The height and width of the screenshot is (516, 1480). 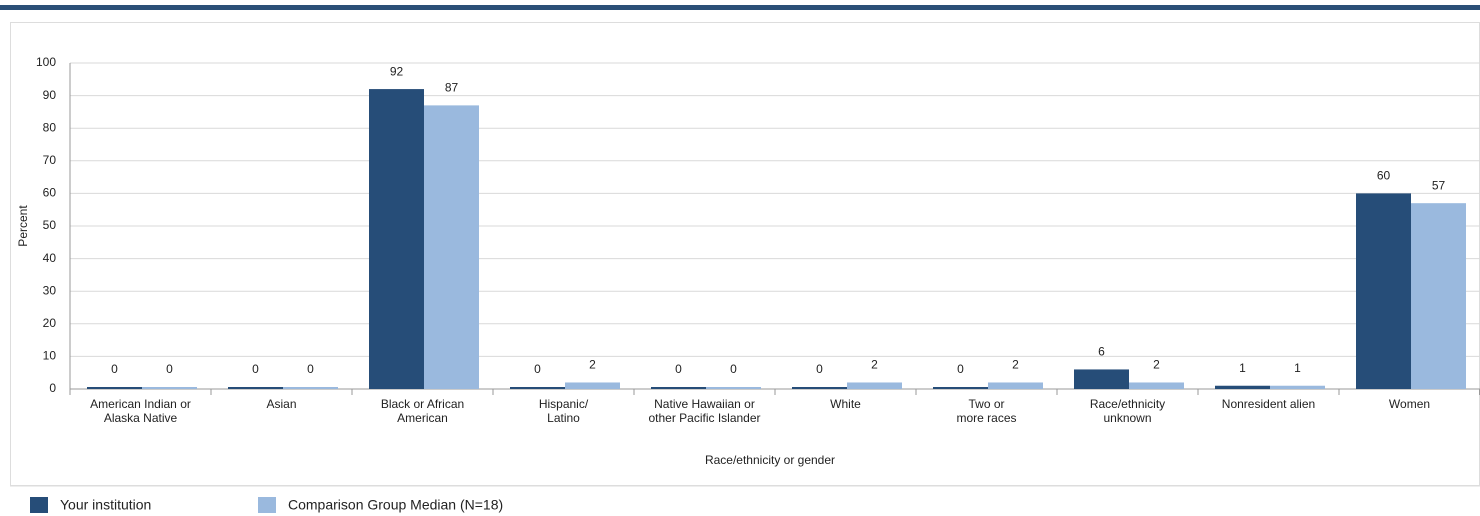 What do you see at coordinates (704, 404) in the screenshot?
I see `x-tick-label-line: Native Hawaiian or` at bounding box center [704, 404].